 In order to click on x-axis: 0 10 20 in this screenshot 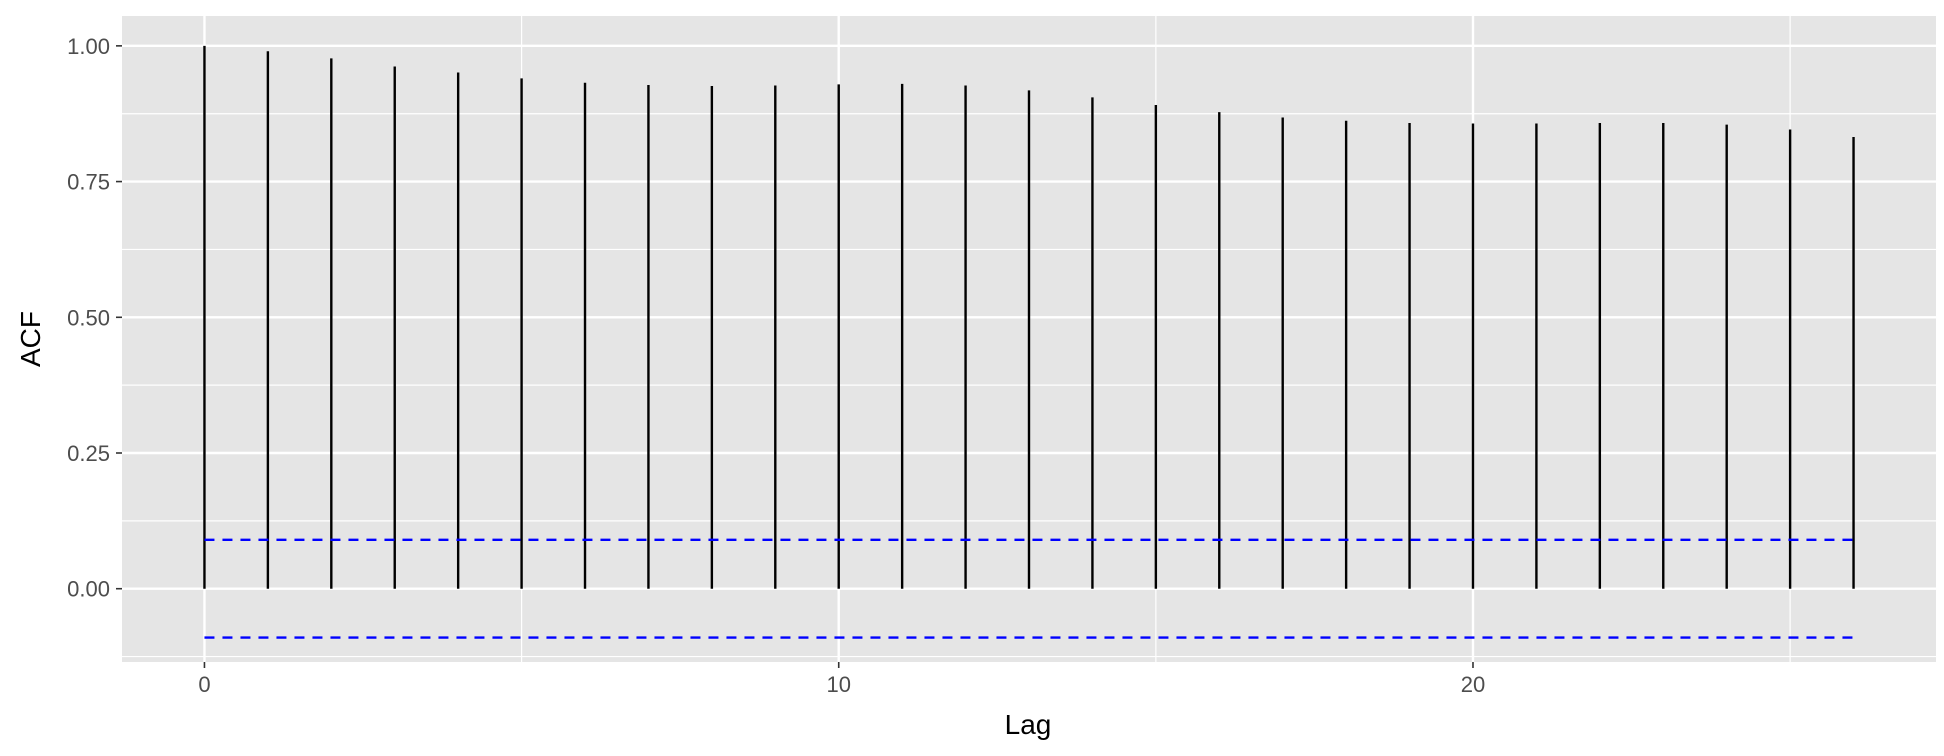, I will do `click(841, 679)`.